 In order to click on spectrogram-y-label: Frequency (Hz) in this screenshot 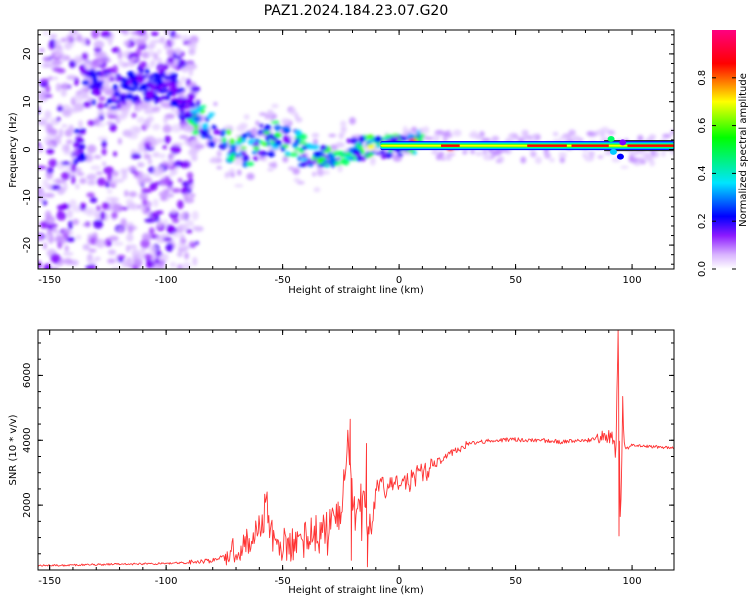, I will do `click(13, 150)`.